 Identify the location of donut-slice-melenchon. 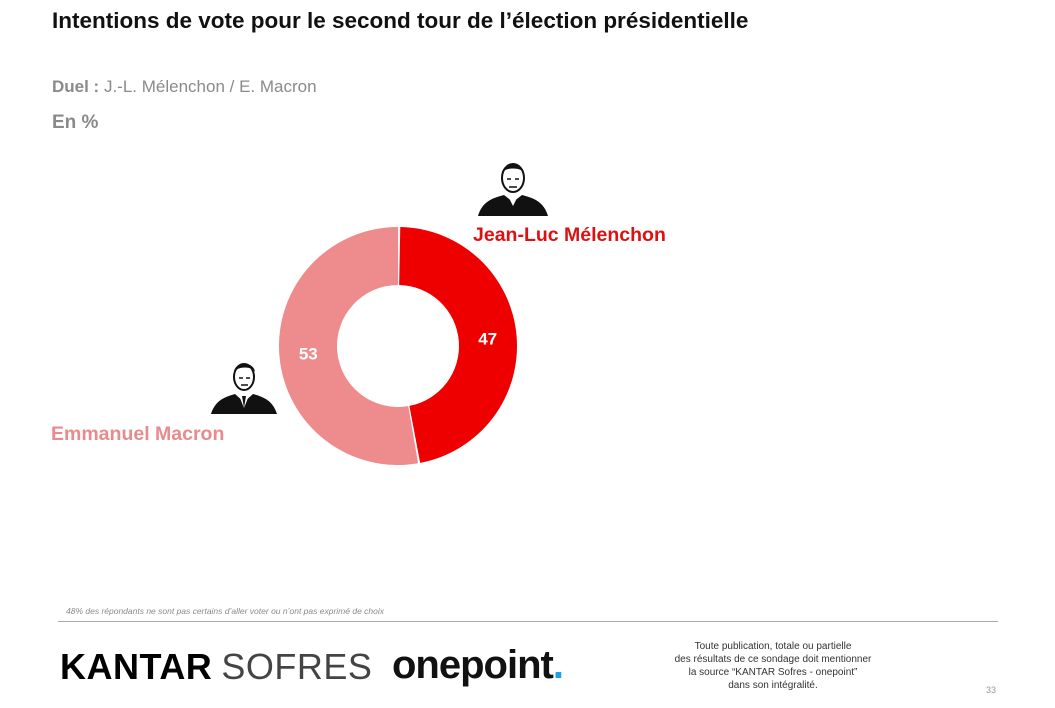
(458, 345).